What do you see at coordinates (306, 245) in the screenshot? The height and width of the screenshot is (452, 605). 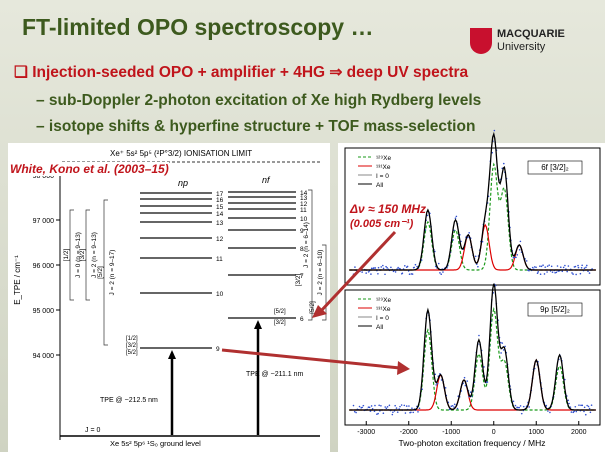 I see `bracket-label: J = 2 (n = 6–14)` at bounding box center [306, 245].